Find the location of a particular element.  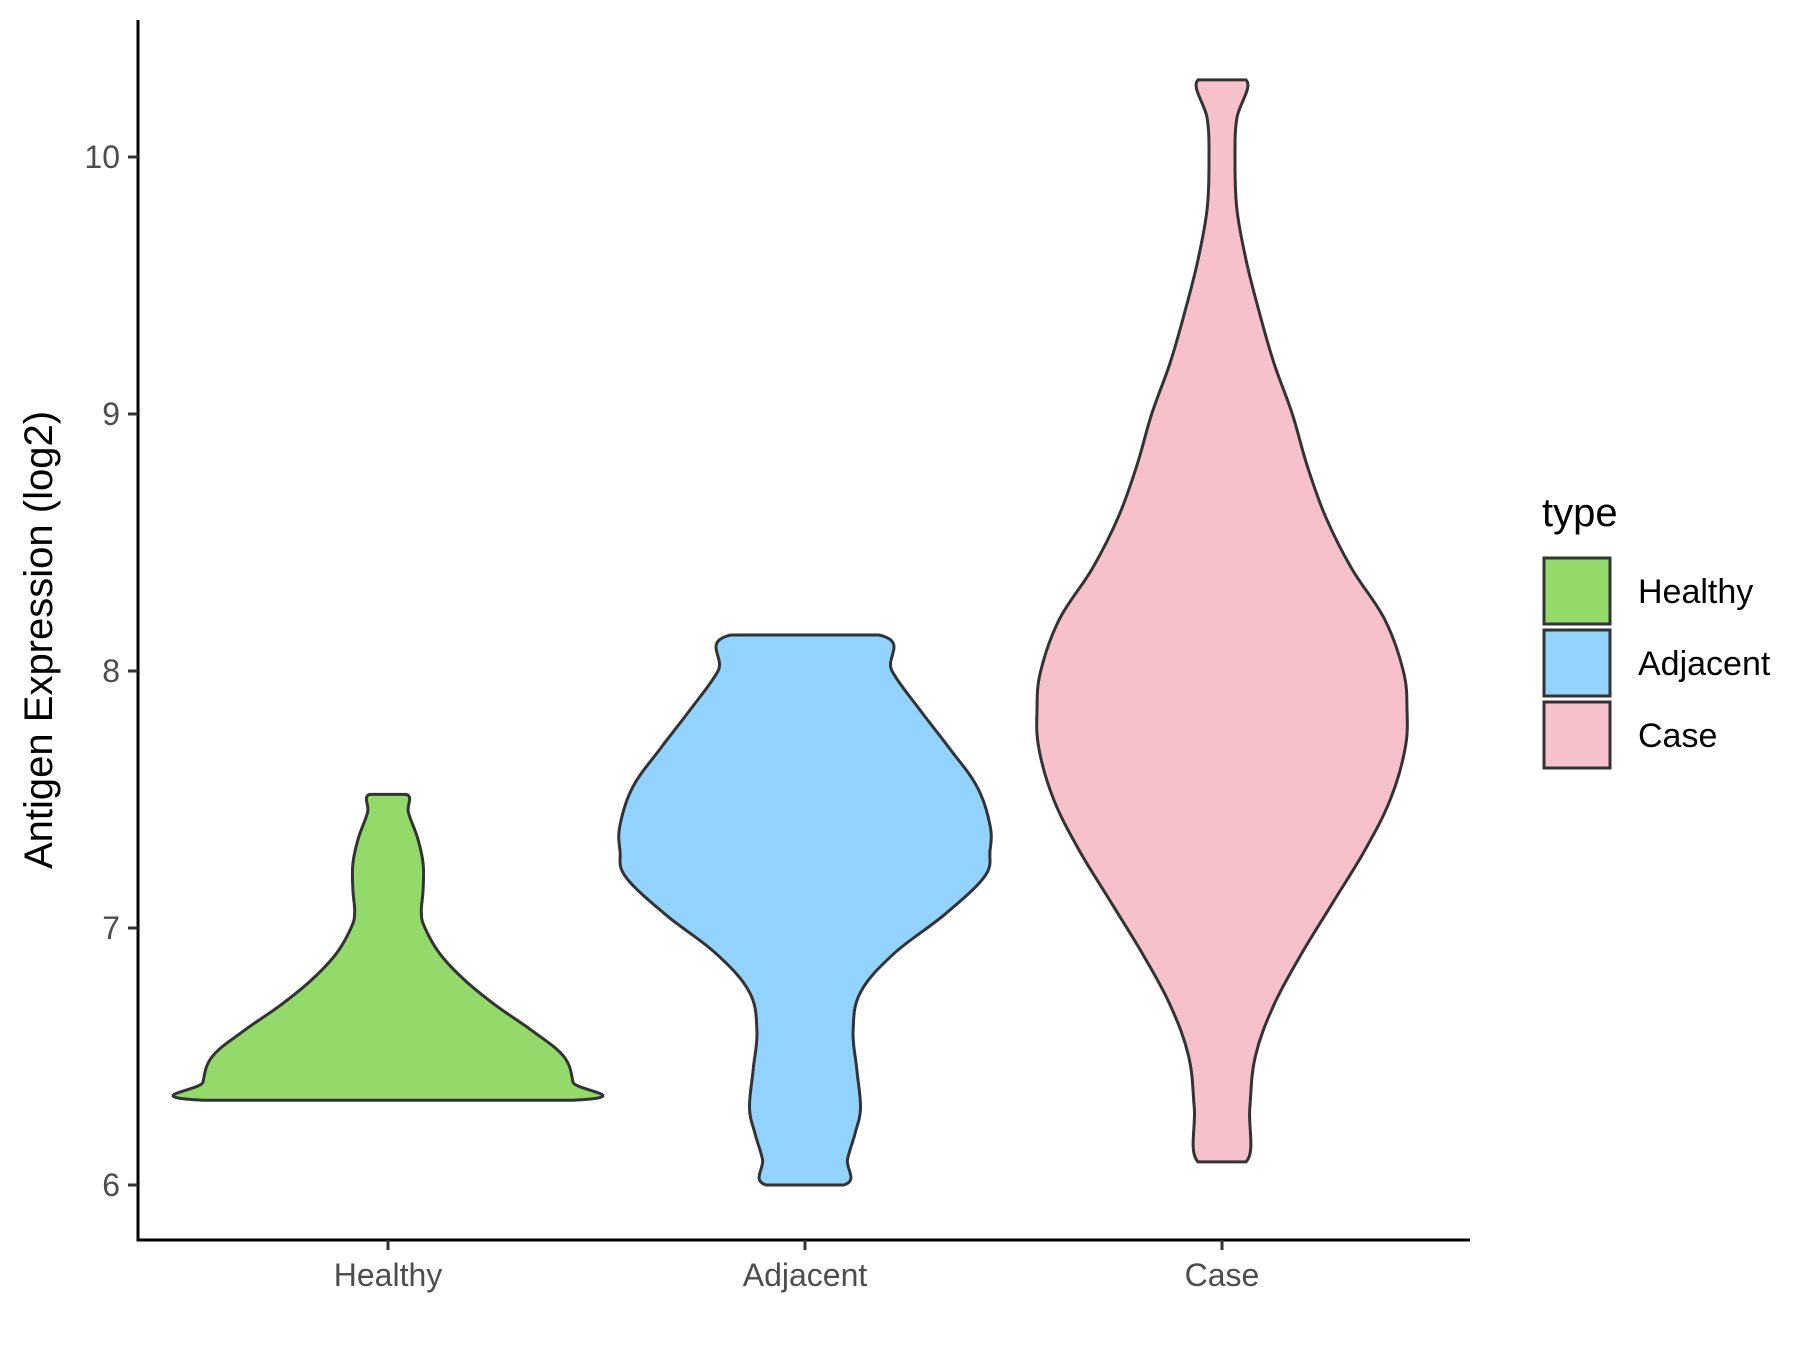

y-tick-label: 6 is located at coordinates (111, 1185).